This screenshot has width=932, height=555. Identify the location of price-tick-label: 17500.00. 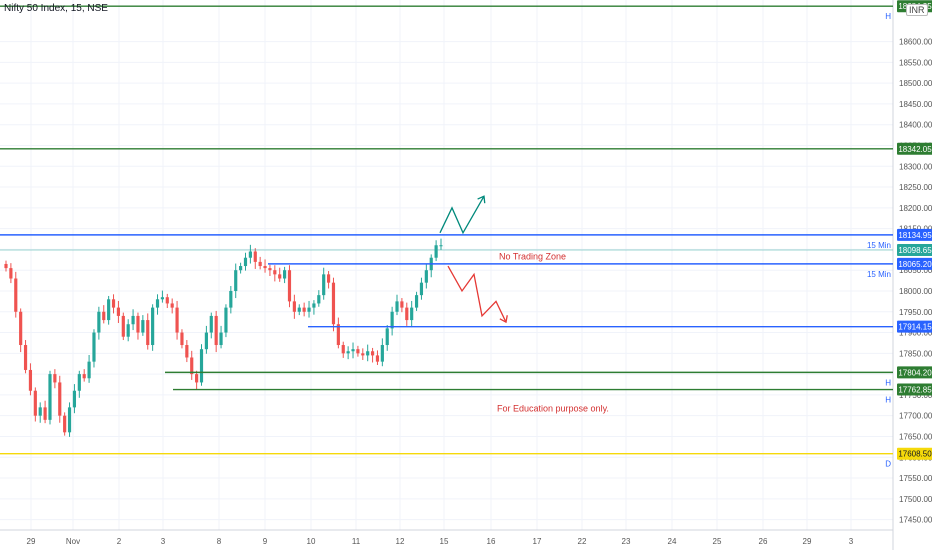
(915, 499).